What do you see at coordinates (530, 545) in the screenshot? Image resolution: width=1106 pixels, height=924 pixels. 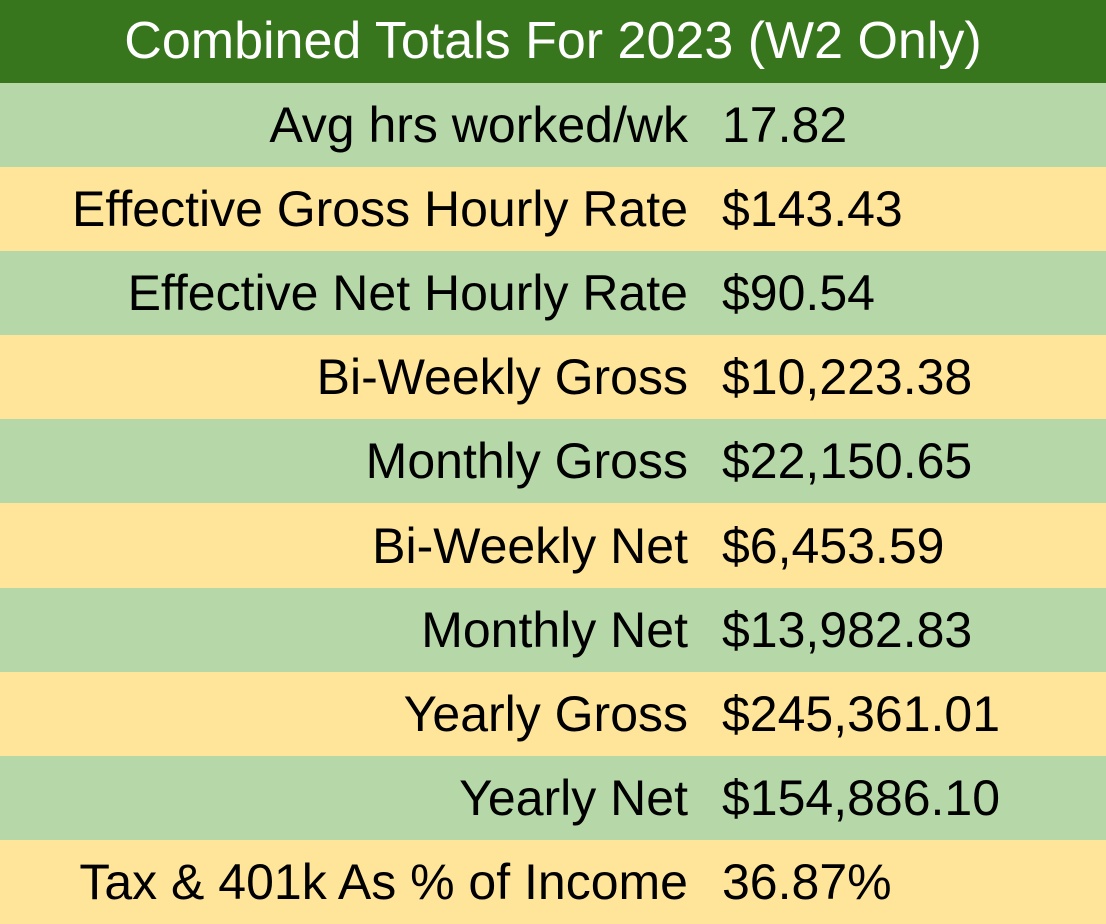 I see `row-label-cell: Bi-Weekly Net` at bounding box center [530, 545].